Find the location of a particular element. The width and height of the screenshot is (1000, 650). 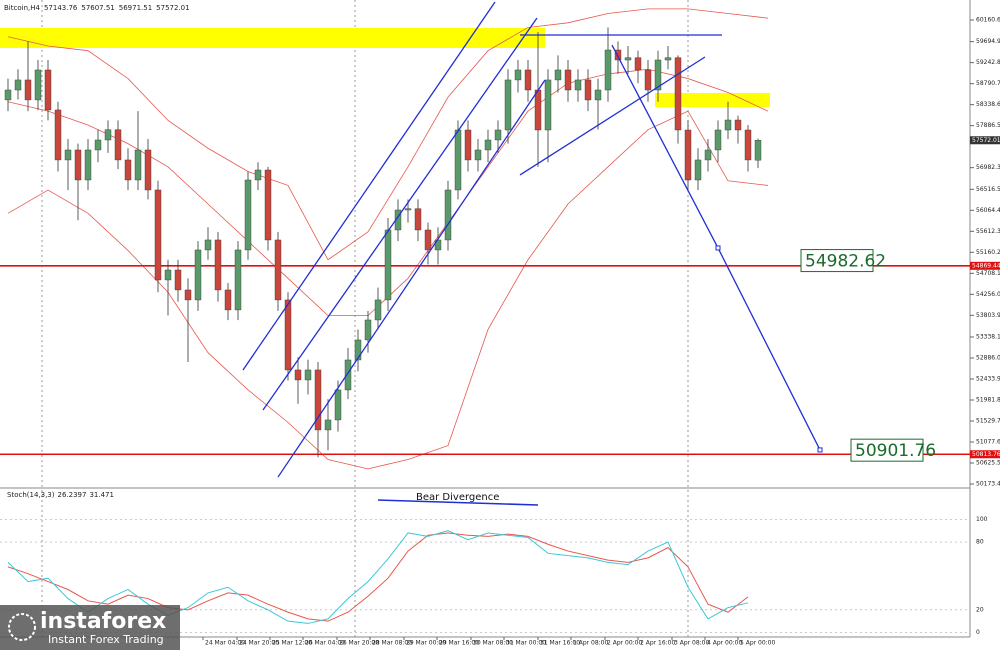

level-label-box is located at coordinates (985, 265).